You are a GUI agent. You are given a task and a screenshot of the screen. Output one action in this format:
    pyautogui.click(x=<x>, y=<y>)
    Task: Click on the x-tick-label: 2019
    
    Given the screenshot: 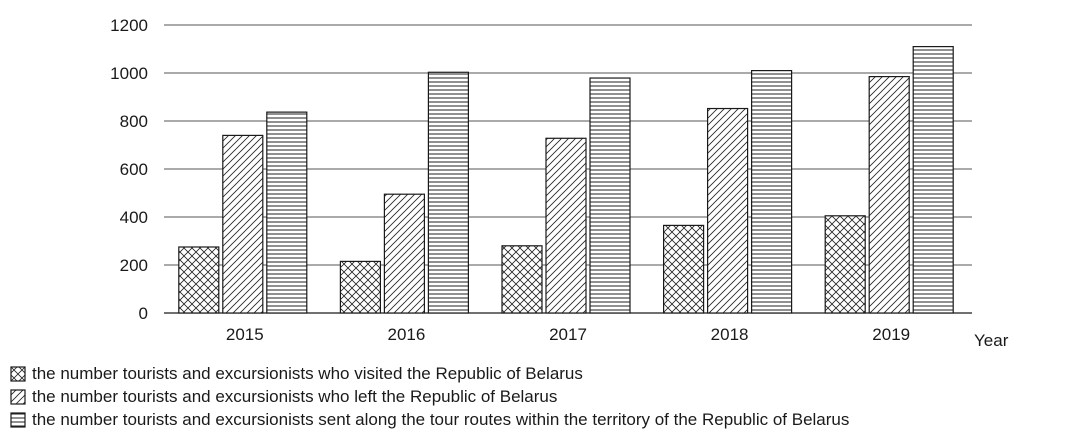 What is the action you would take?
    pyautogui.click(x=891, y=334)
    